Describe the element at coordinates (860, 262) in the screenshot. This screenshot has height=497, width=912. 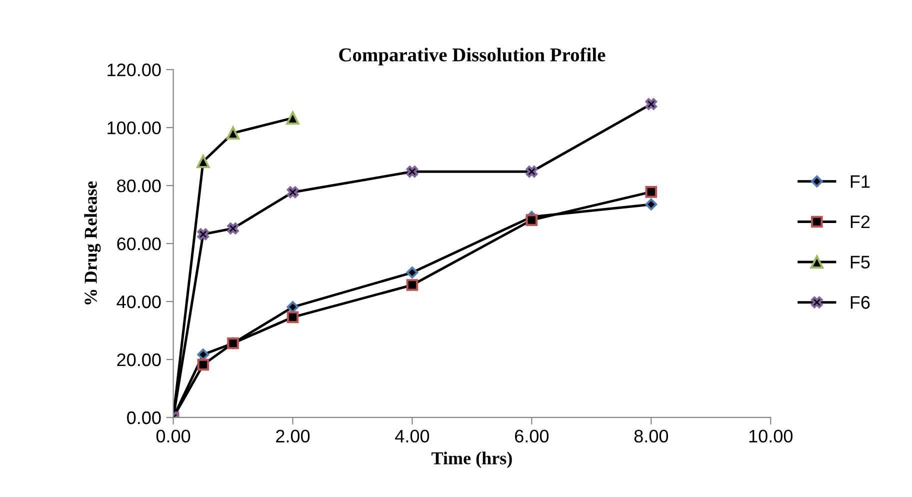
I see `legend-label: F5` at that location.